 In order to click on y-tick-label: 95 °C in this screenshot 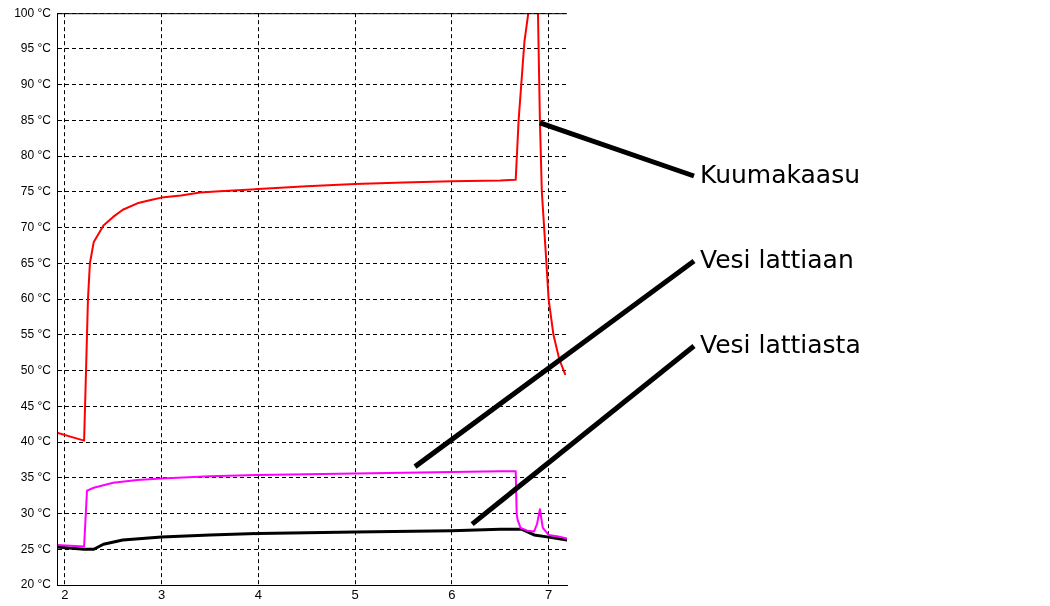, I will do `click(36, 48)`.